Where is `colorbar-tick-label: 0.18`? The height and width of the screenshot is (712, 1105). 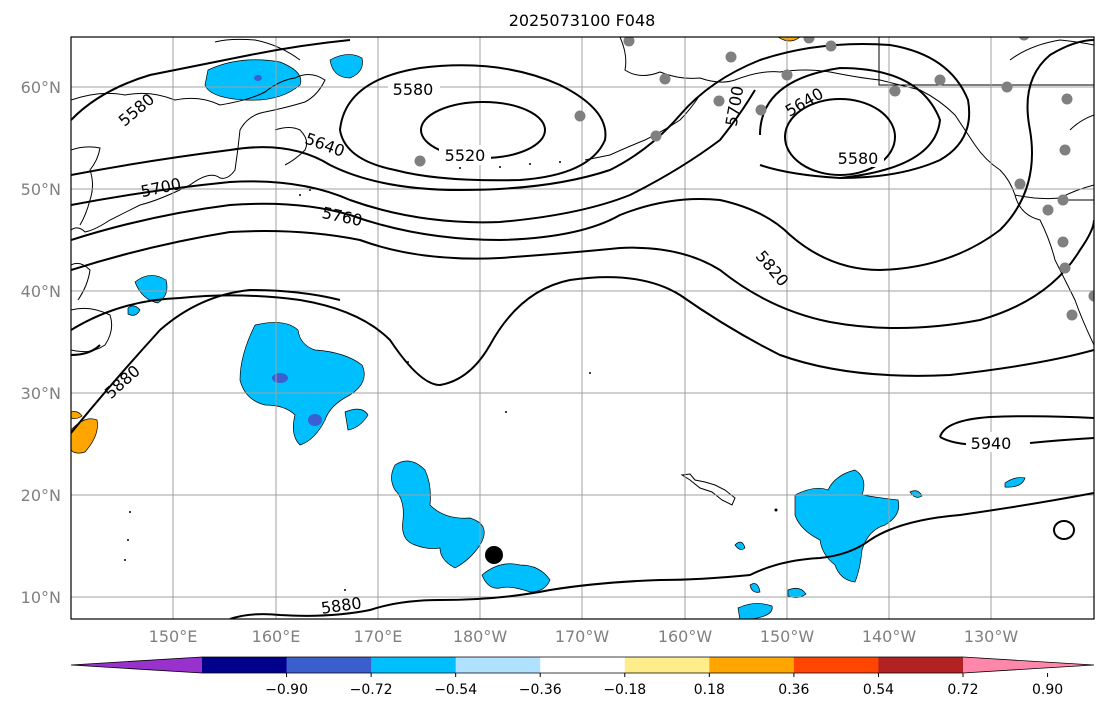
colorbar-tick-label: 0.18 is located at coordinates (709, 690).